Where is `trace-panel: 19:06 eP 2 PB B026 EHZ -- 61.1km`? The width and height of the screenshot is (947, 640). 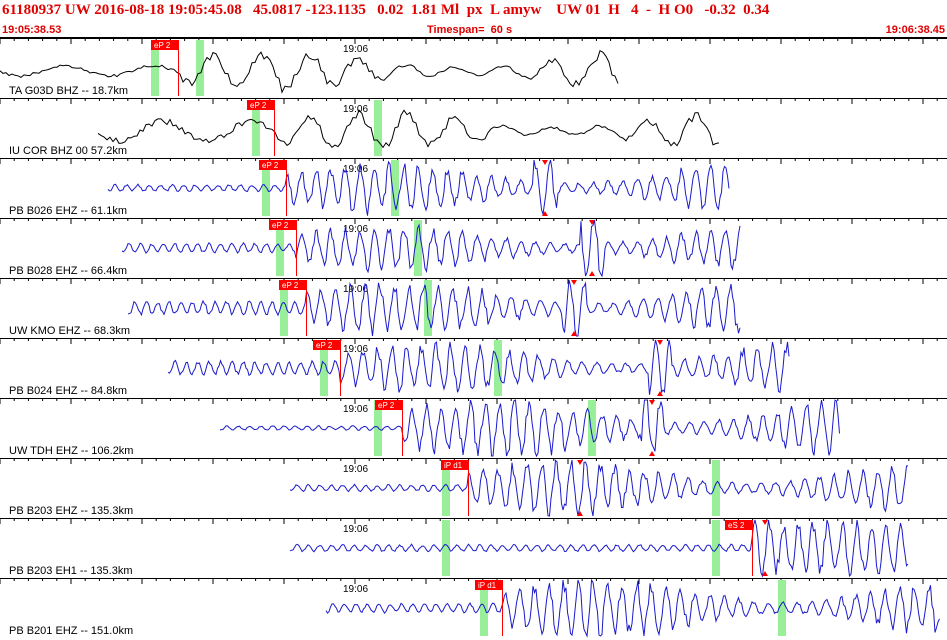
trace-panel: 19:06 eP 2 PB B026 EHZ -- 61.1km is located at coordinates (473, 188).